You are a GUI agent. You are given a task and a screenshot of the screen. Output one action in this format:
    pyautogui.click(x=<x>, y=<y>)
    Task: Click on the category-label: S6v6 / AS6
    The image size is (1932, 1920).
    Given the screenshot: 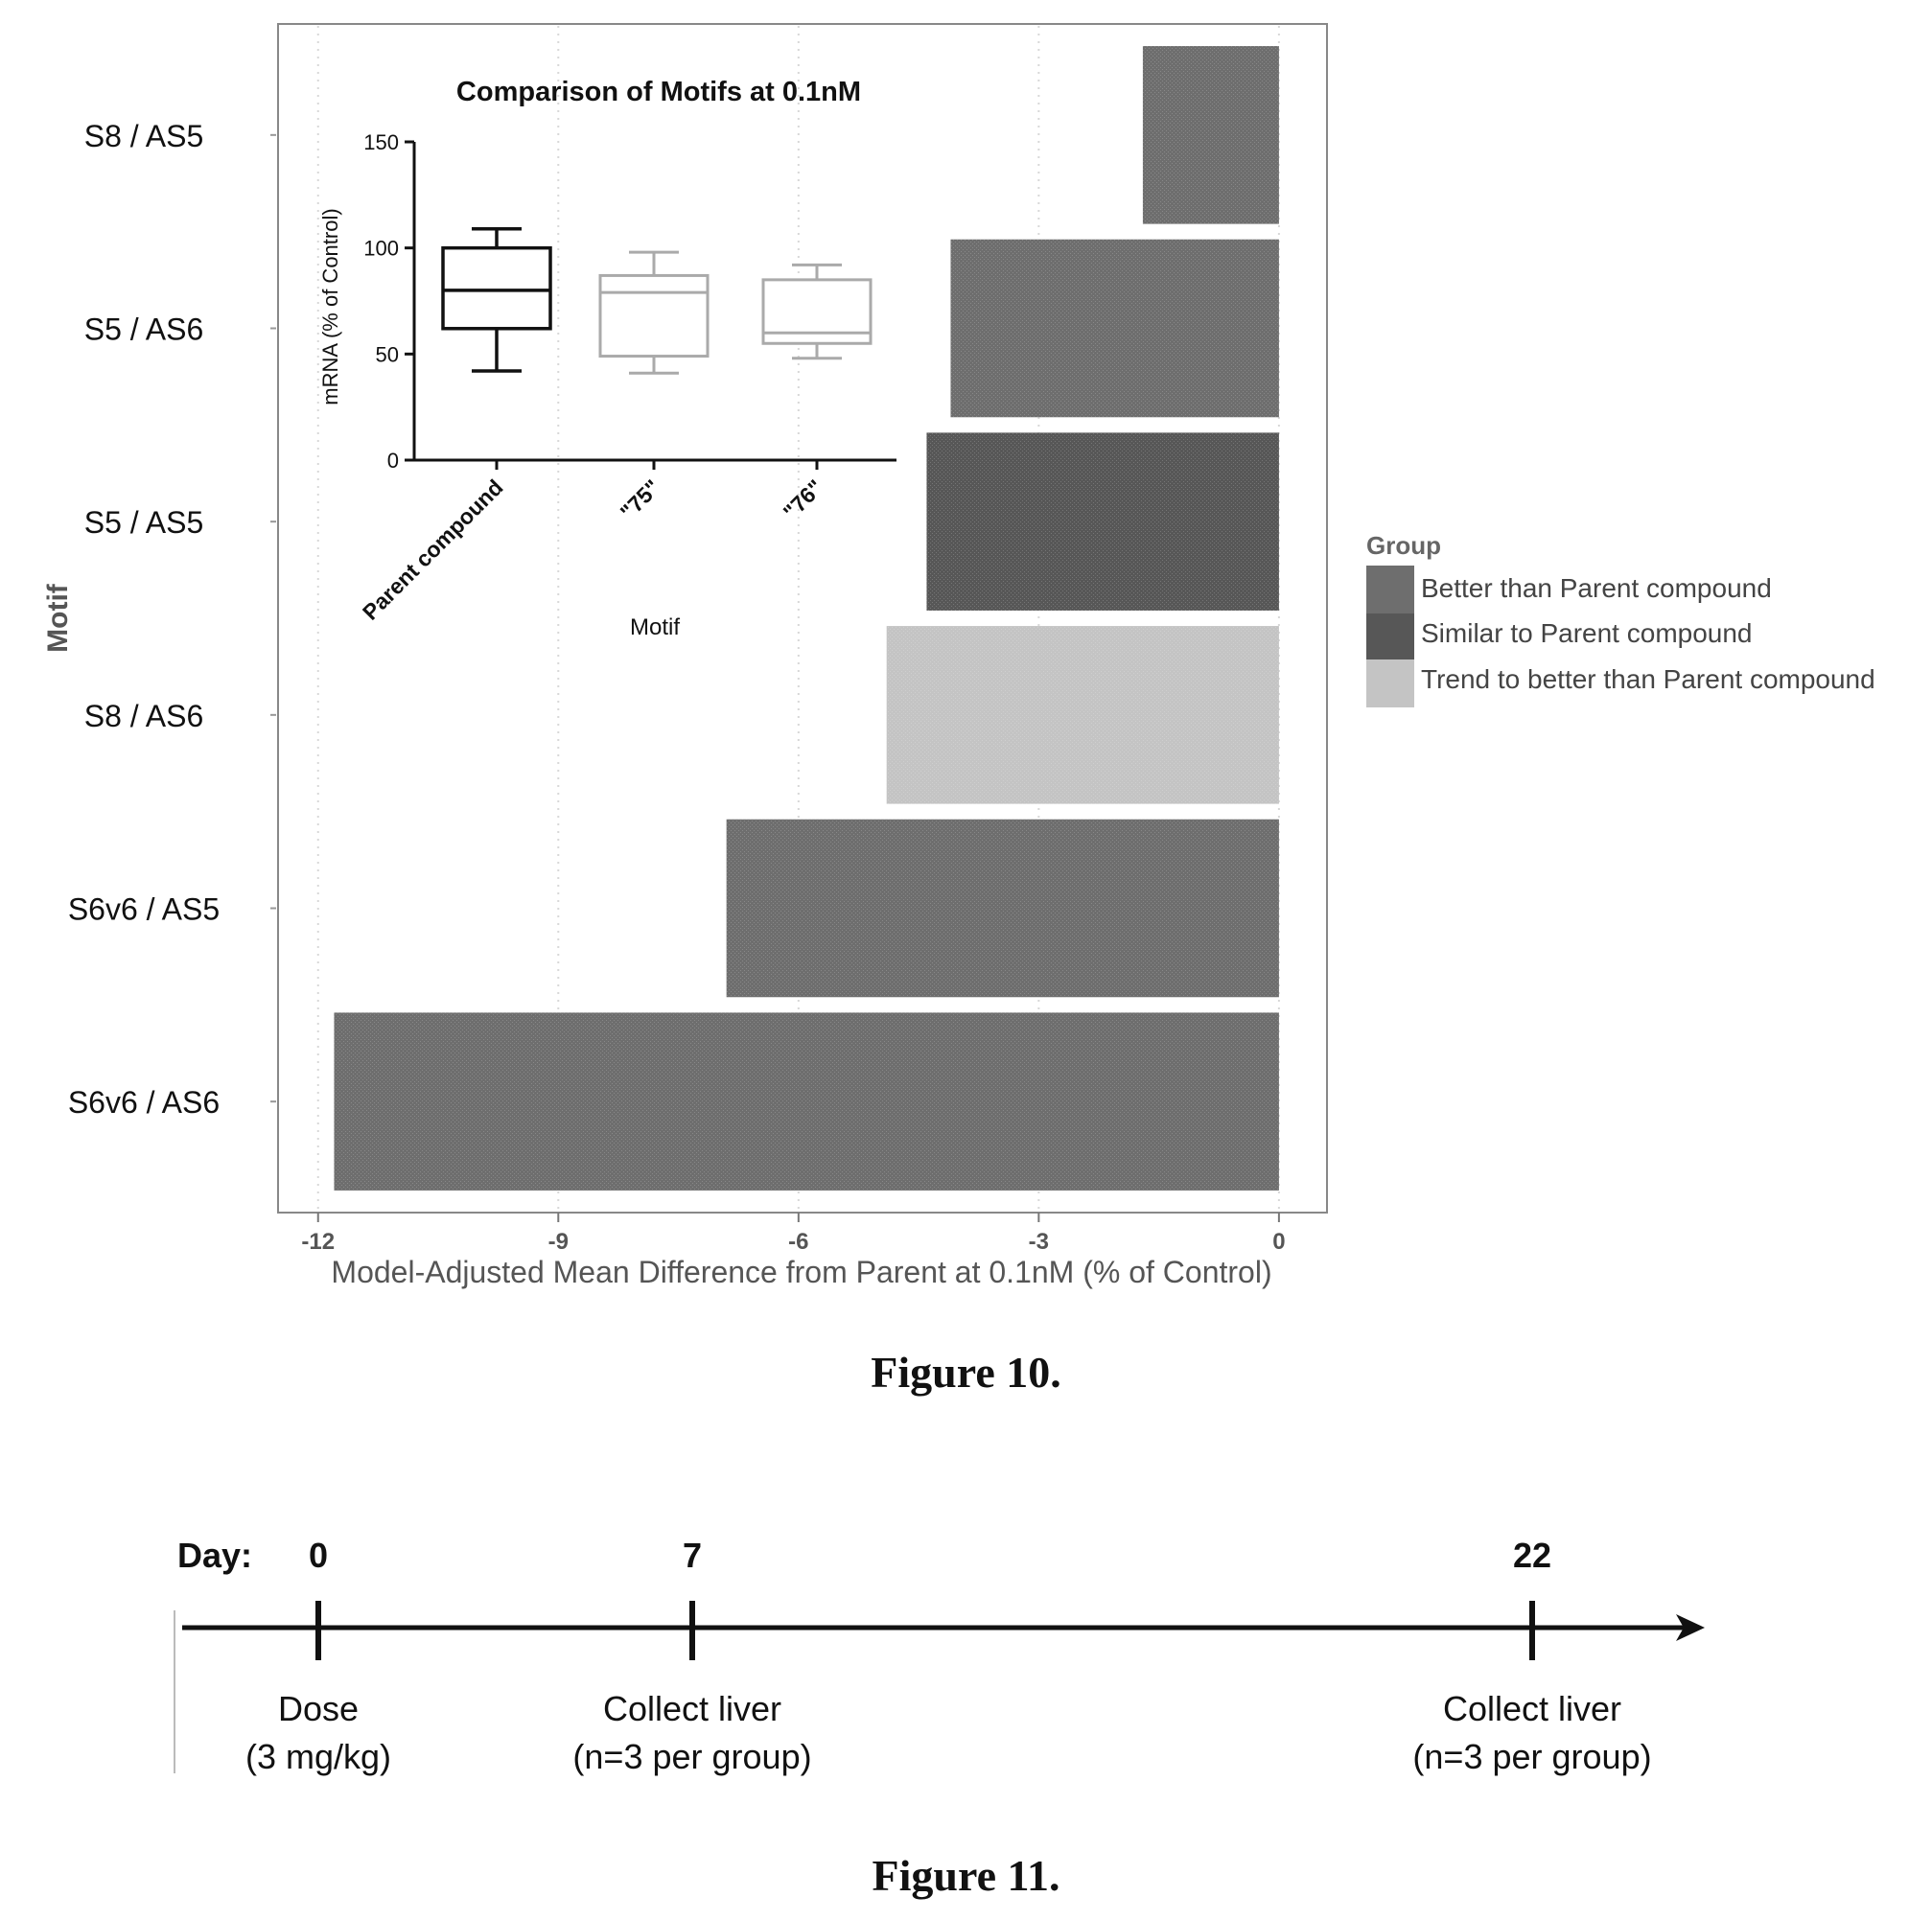 What is the action you would take?
    pyautogui.click(x=144, y=1102)
    